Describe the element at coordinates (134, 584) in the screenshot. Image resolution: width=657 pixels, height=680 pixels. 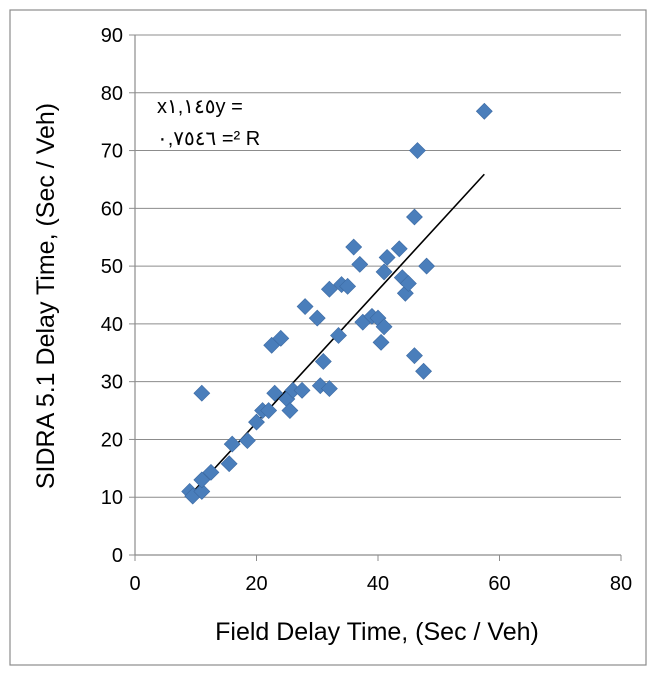
I see `x-tick-label: 0` at that location.